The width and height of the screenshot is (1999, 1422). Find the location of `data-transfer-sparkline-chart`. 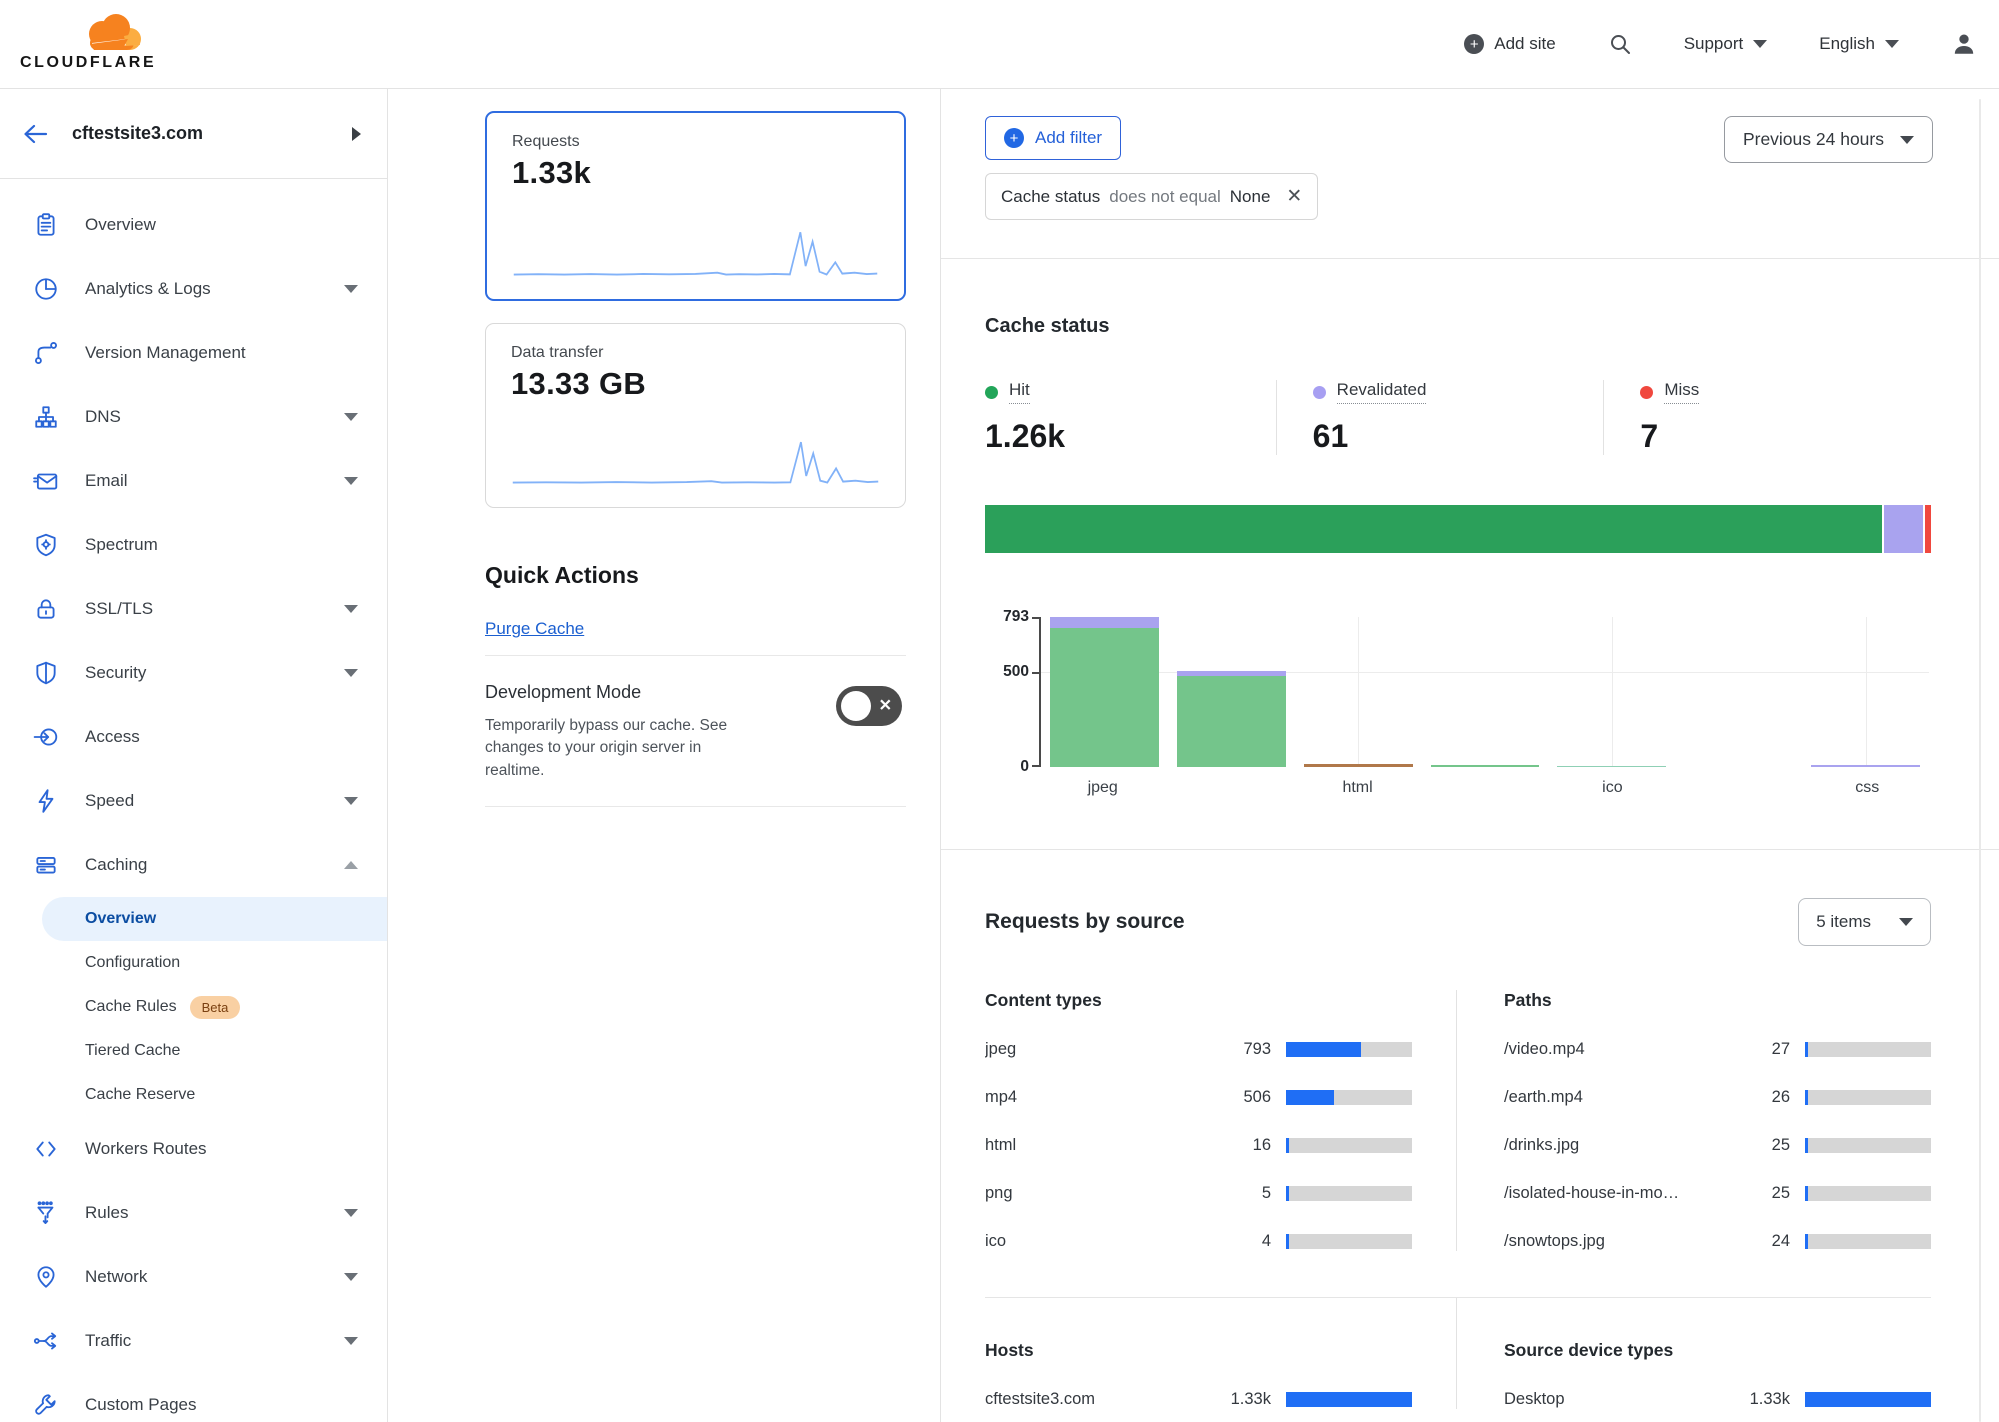

data-transfer-sparkline-chart is located at coordinates (695, 462).